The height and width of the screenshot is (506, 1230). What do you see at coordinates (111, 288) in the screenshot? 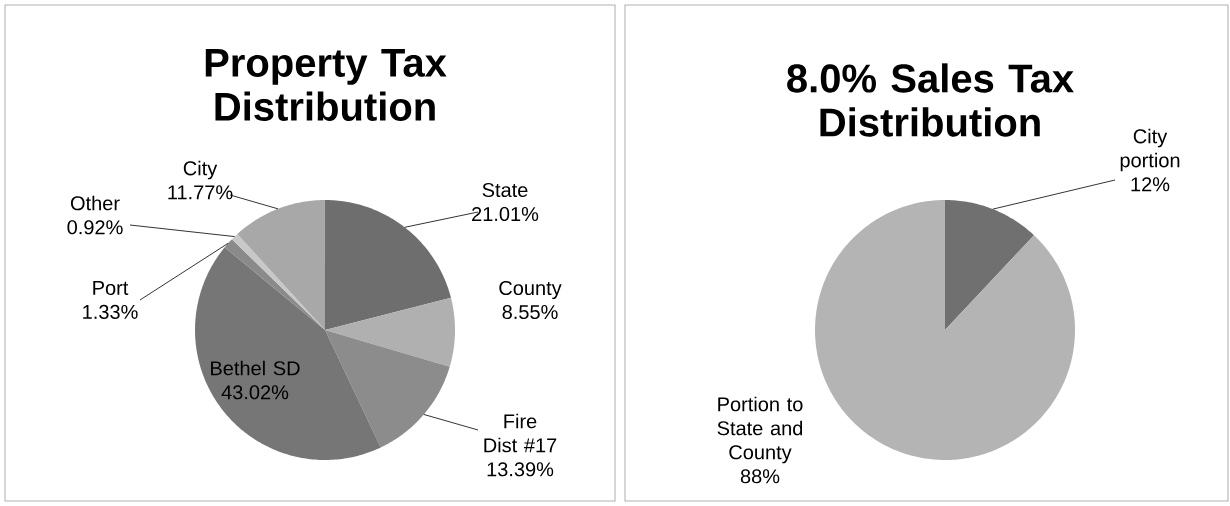
I see `slice-label: Port` at bounding box center [111, 288].